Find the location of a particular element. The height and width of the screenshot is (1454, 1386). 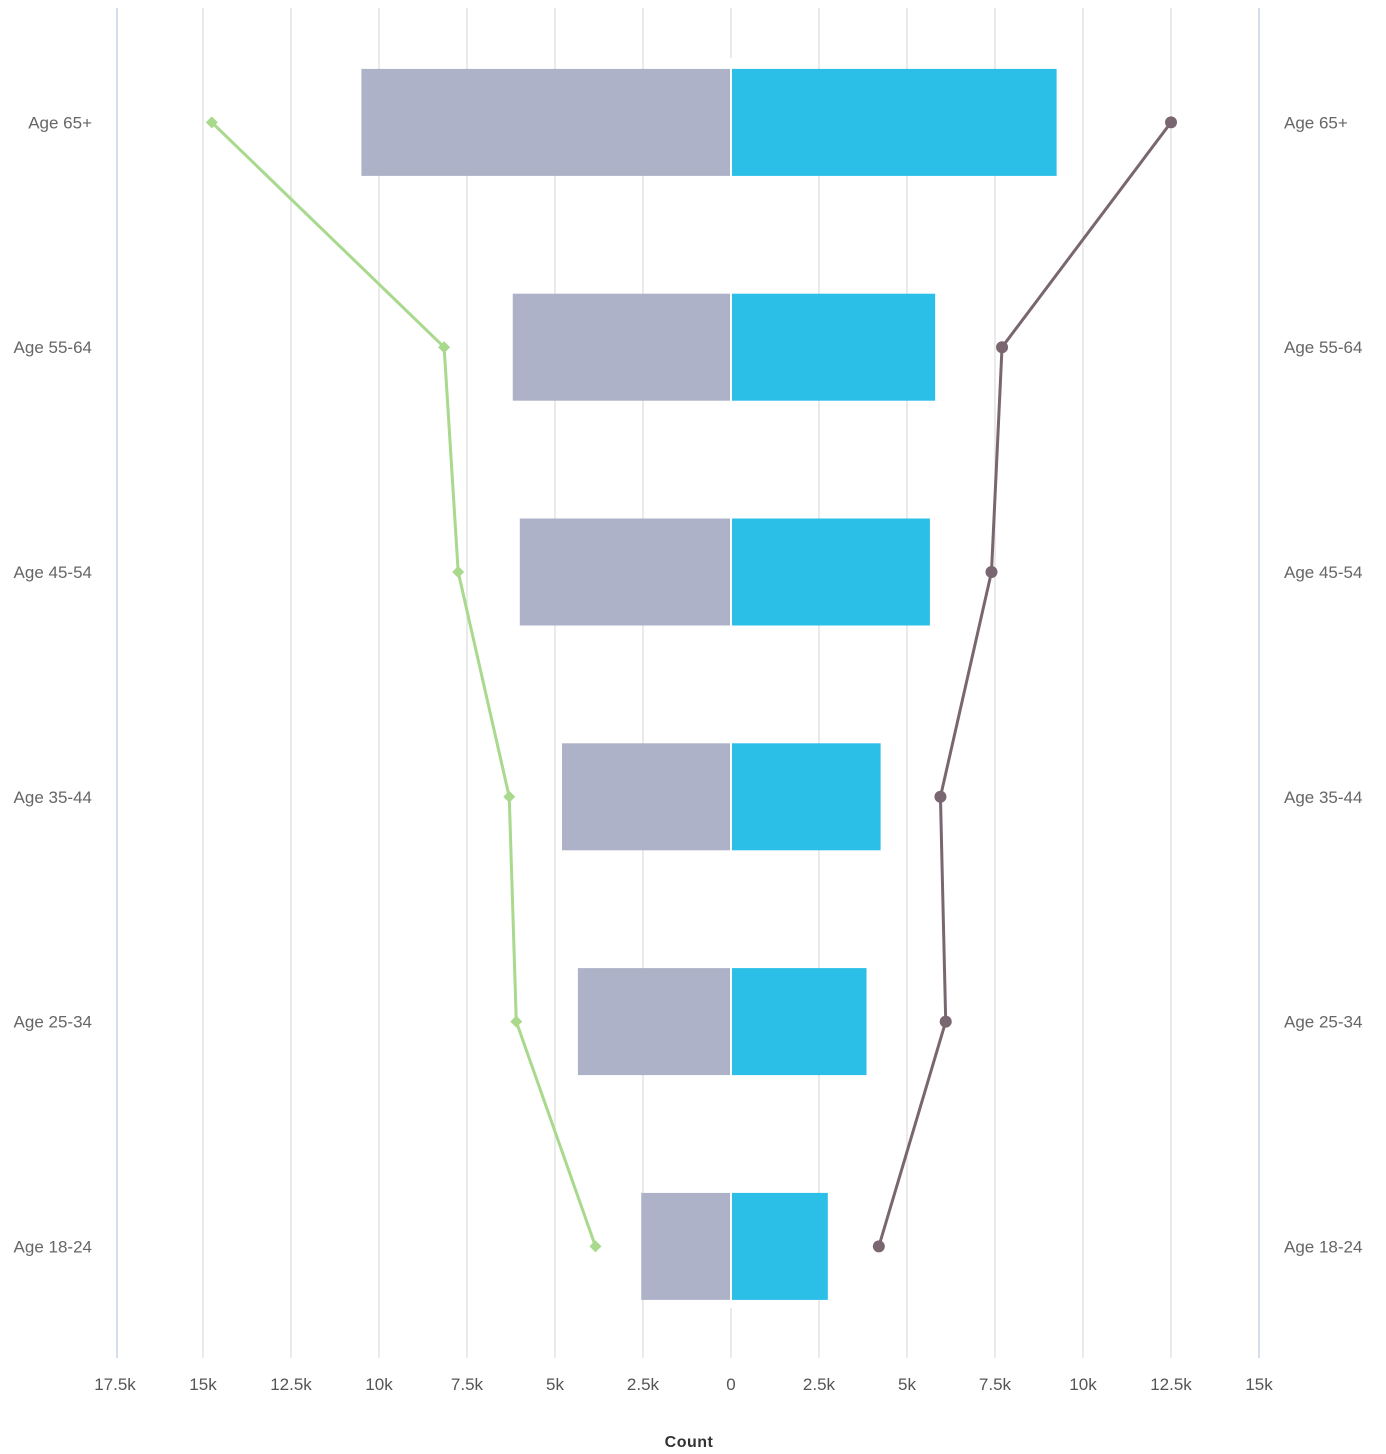

category-label-left-1: Age 55-64 is located at coordinates (53, 347).